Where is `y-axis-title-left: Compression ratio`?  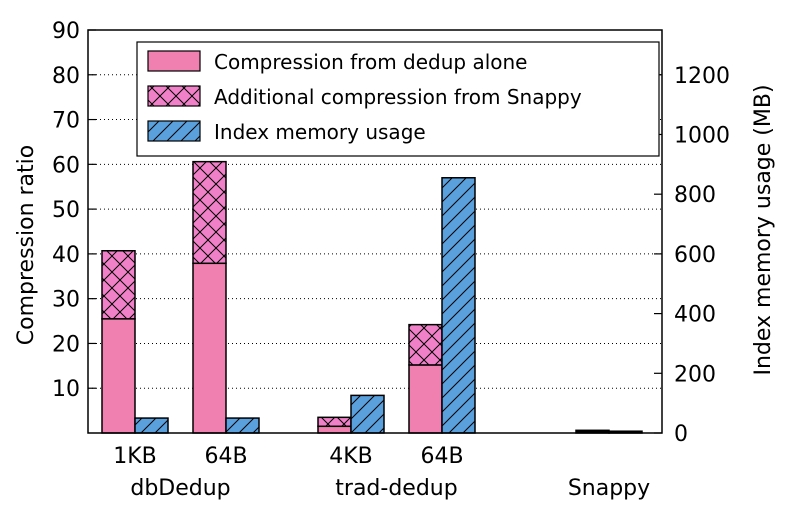
y-axis-title-left: Compression ratio is located at coordinates (26, 245).